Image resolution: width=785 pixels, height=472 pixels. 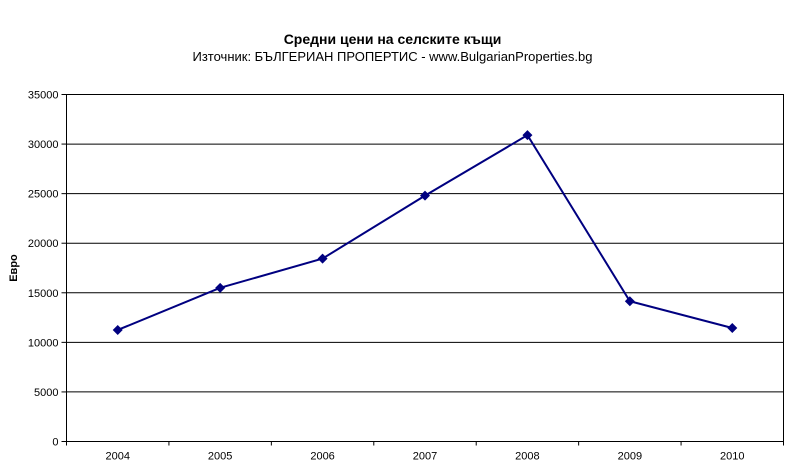 What do you see at coordinates (46, 393) in the screenshot?
I see `y-tick-label: 5000` at bounding box center [46, 393].